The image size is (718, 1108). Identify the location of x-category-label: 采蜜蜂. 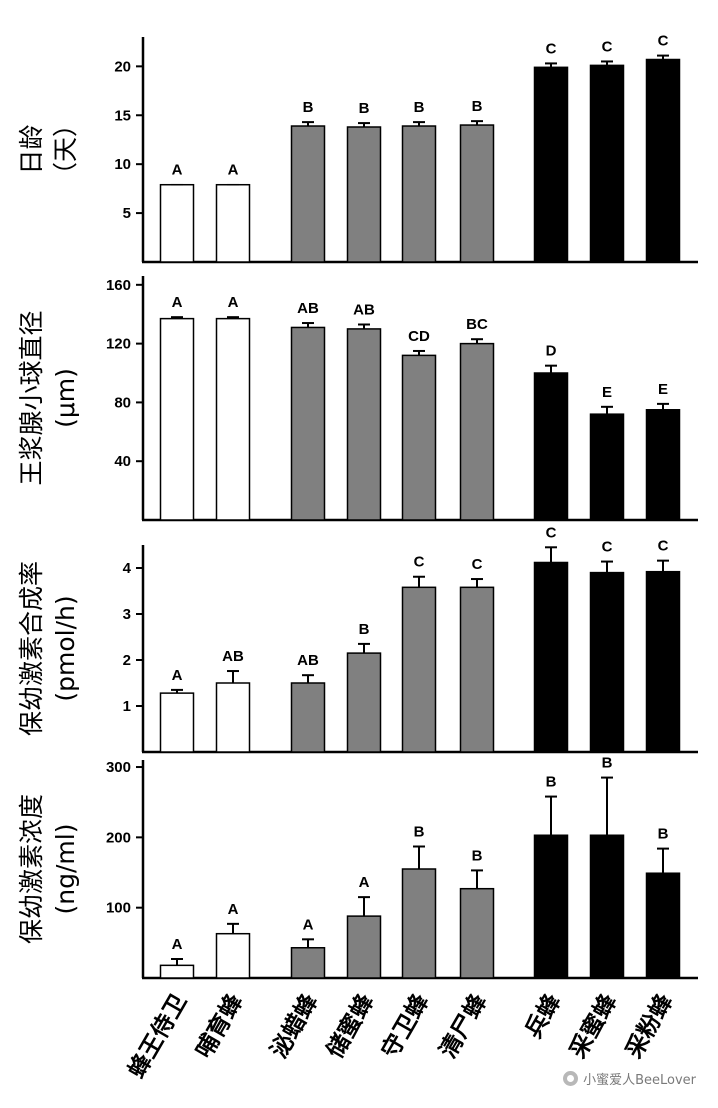
(593, 1026).